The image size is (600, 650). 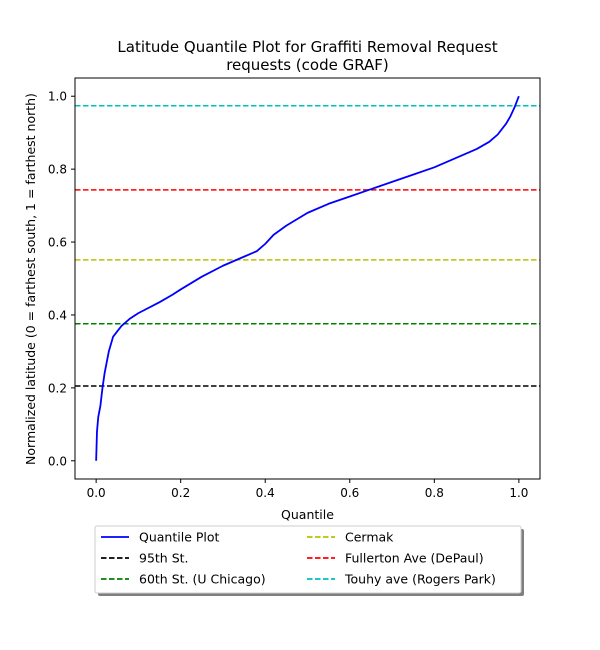 I want to click on y-tick-label: 0.2, so click(x=57, y=388).